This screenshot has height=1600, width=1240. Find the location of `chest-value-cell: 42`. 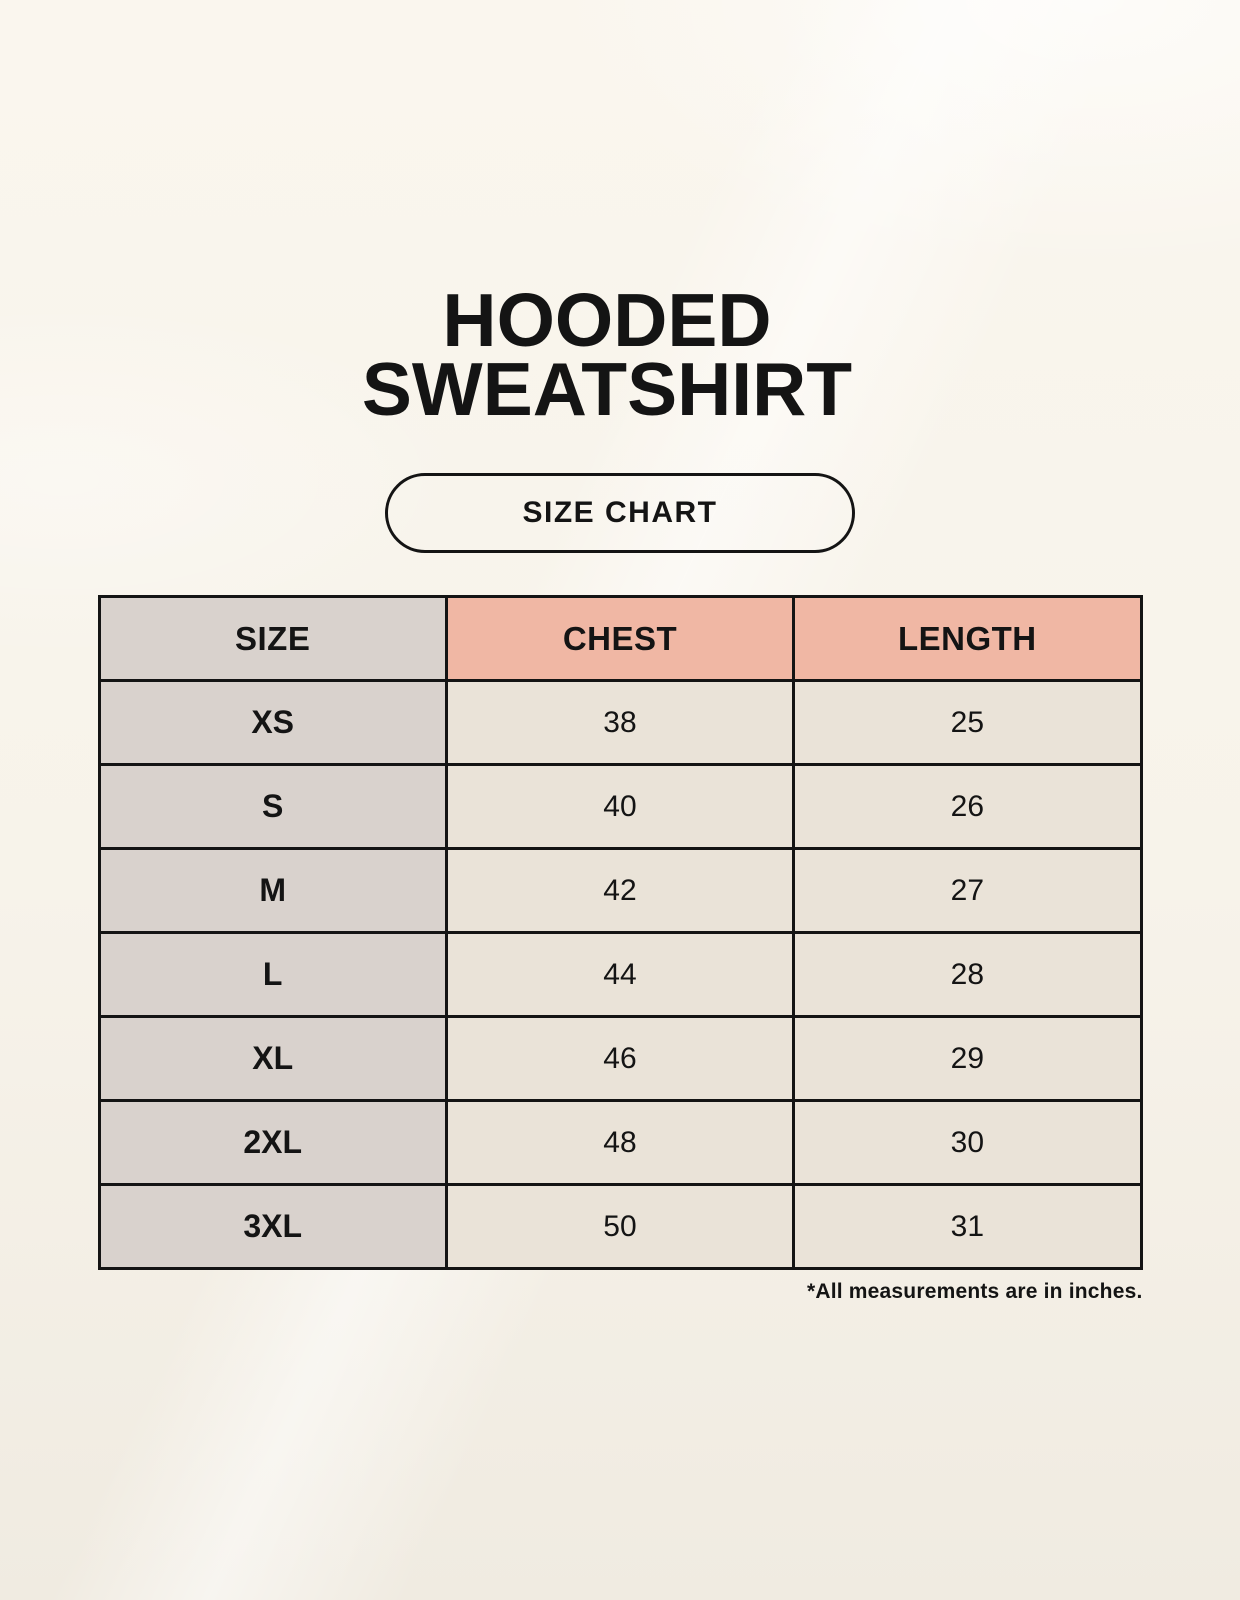

chest-value-cell: 42 is located at coordinates (620, 890).